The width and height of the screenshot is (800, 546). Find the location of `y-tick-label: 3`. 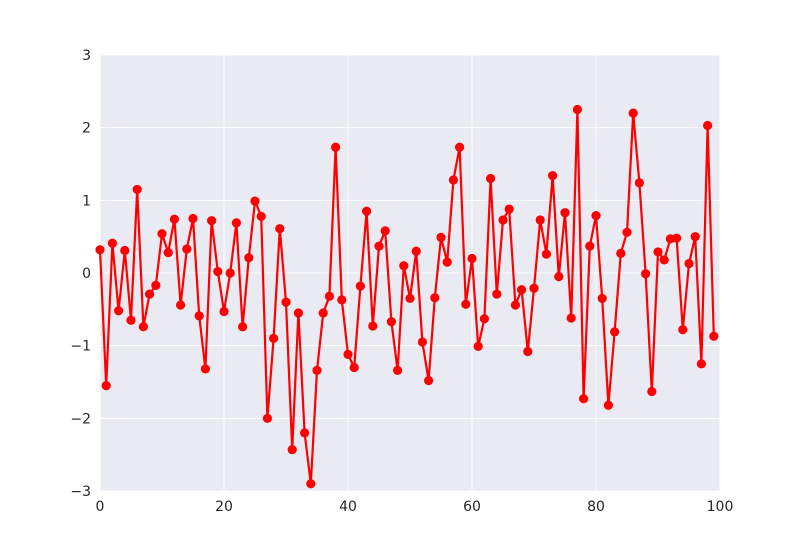

y-tick-label: 3 is located at coordinates (86, 56).